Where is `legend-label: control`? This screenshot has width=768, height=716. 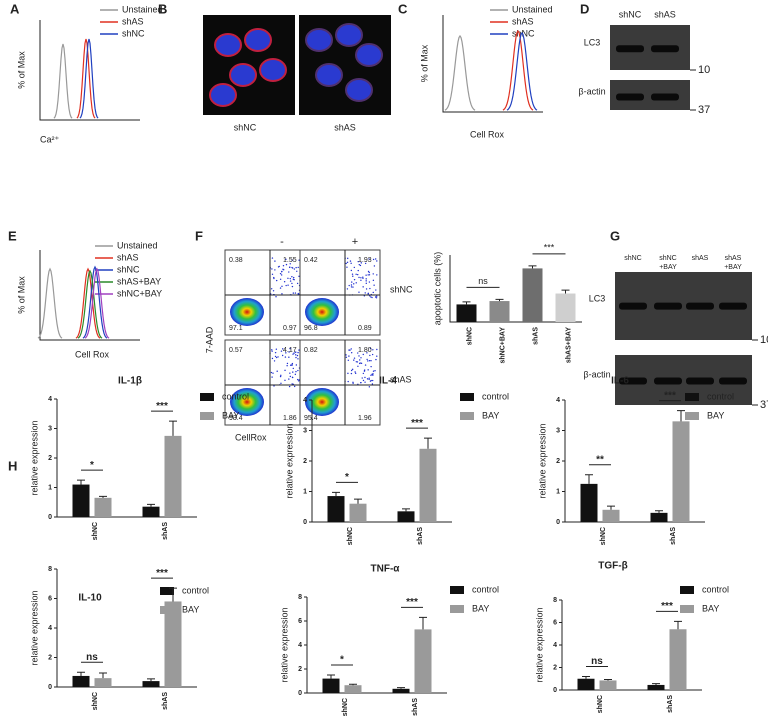 legend-label: control is located at coordinates (485, 589).